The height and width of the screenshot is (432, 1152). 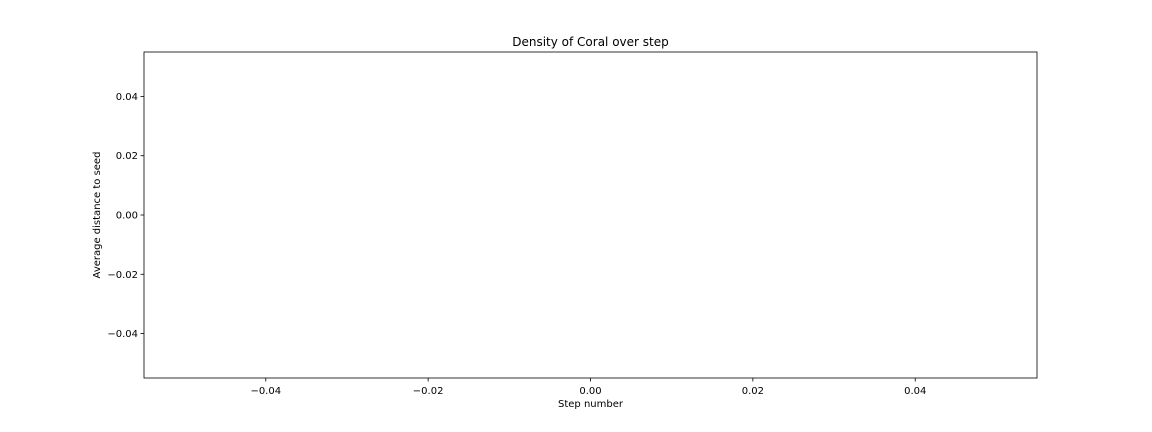 What do you see at coordinates (915, 391) in the screenshot?
I see `x-tick-label: 0.04` at bounding box center [915, 391].